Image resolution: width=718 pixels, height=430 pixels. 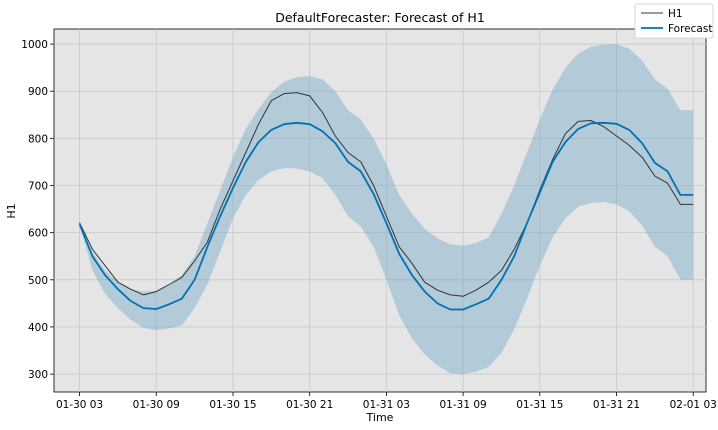 I want to click on x-tick-label: 01-30 09, so click(x=156, y=405).